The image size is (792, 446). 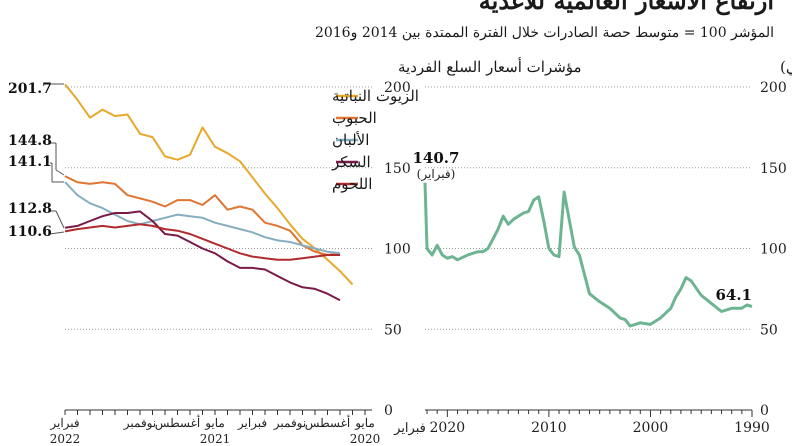 What do you see at coordinates (393, 330) in the screenshot?
I see `left-y-tick-label: 50` at bounding box center [393, 330].